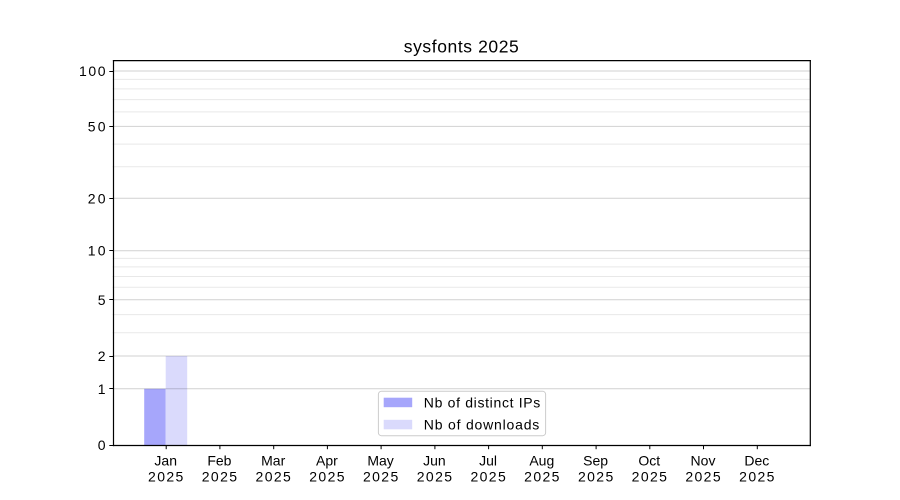  I want to click on svg-text: Apr, so click(327, 461).